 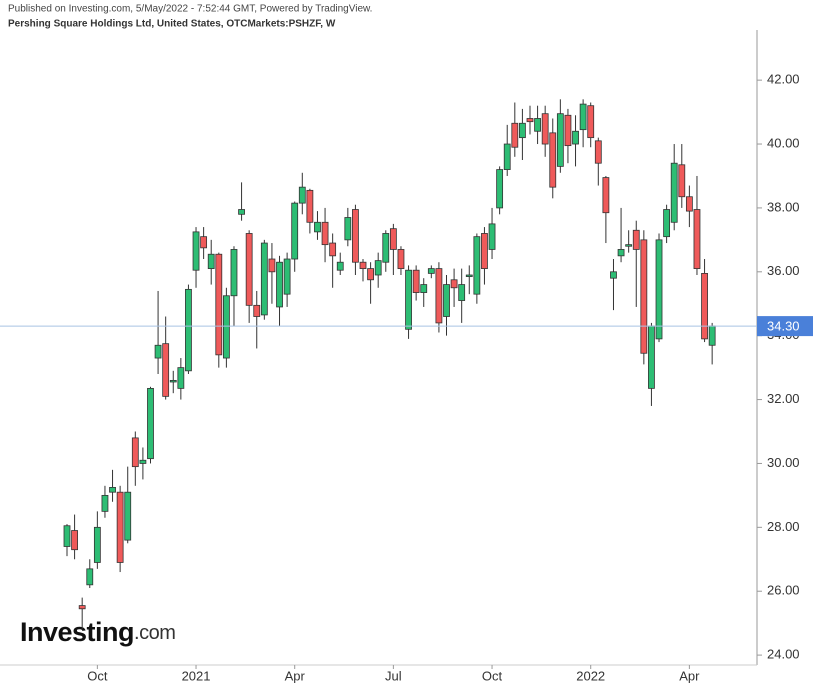 I want to click on y-tick-label: 26.00, so click(x=783, y=590).